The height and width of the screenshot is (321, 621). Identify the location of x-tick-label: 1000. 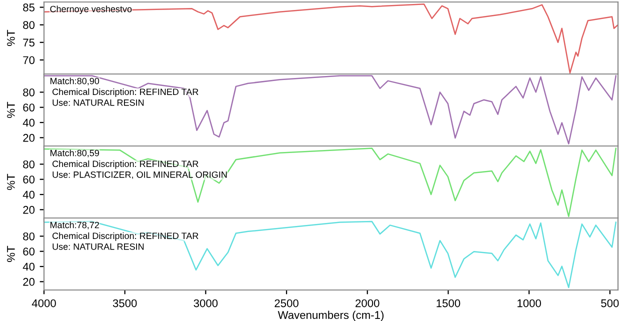
(529, 303).